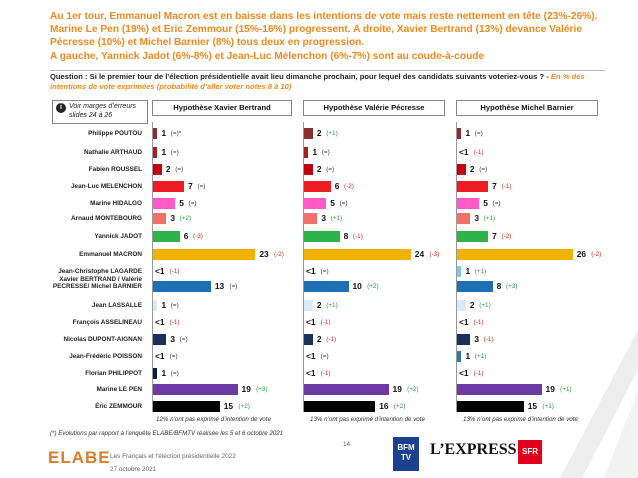 The width and height of the screenshot is (638, 478). Describe the element at coordinates (118, 236) in the screenshot. I see `candidate-label: Yannick JADOT` at that location.